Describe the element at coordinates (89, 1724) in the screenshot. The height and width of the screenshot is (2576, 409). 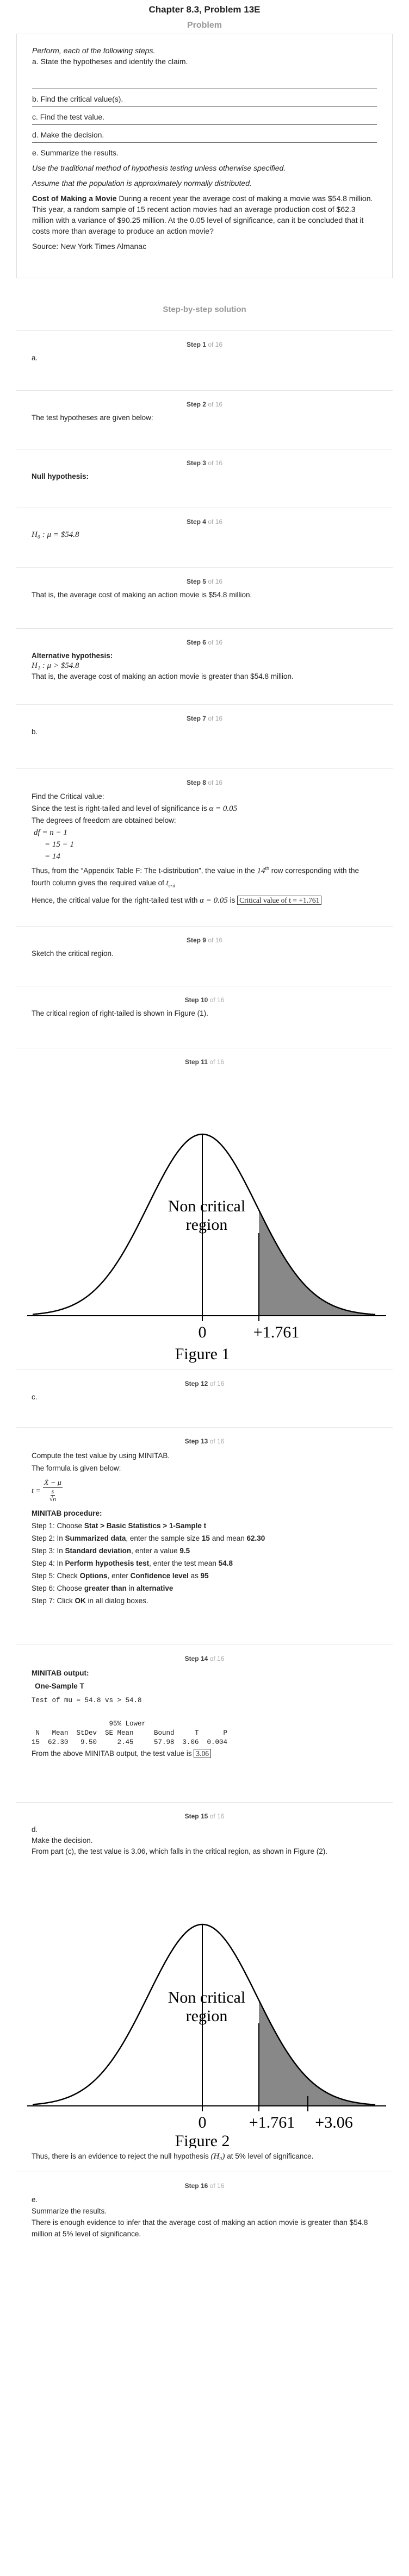
I see `minitab-output-line: 95% Lower` at that location.